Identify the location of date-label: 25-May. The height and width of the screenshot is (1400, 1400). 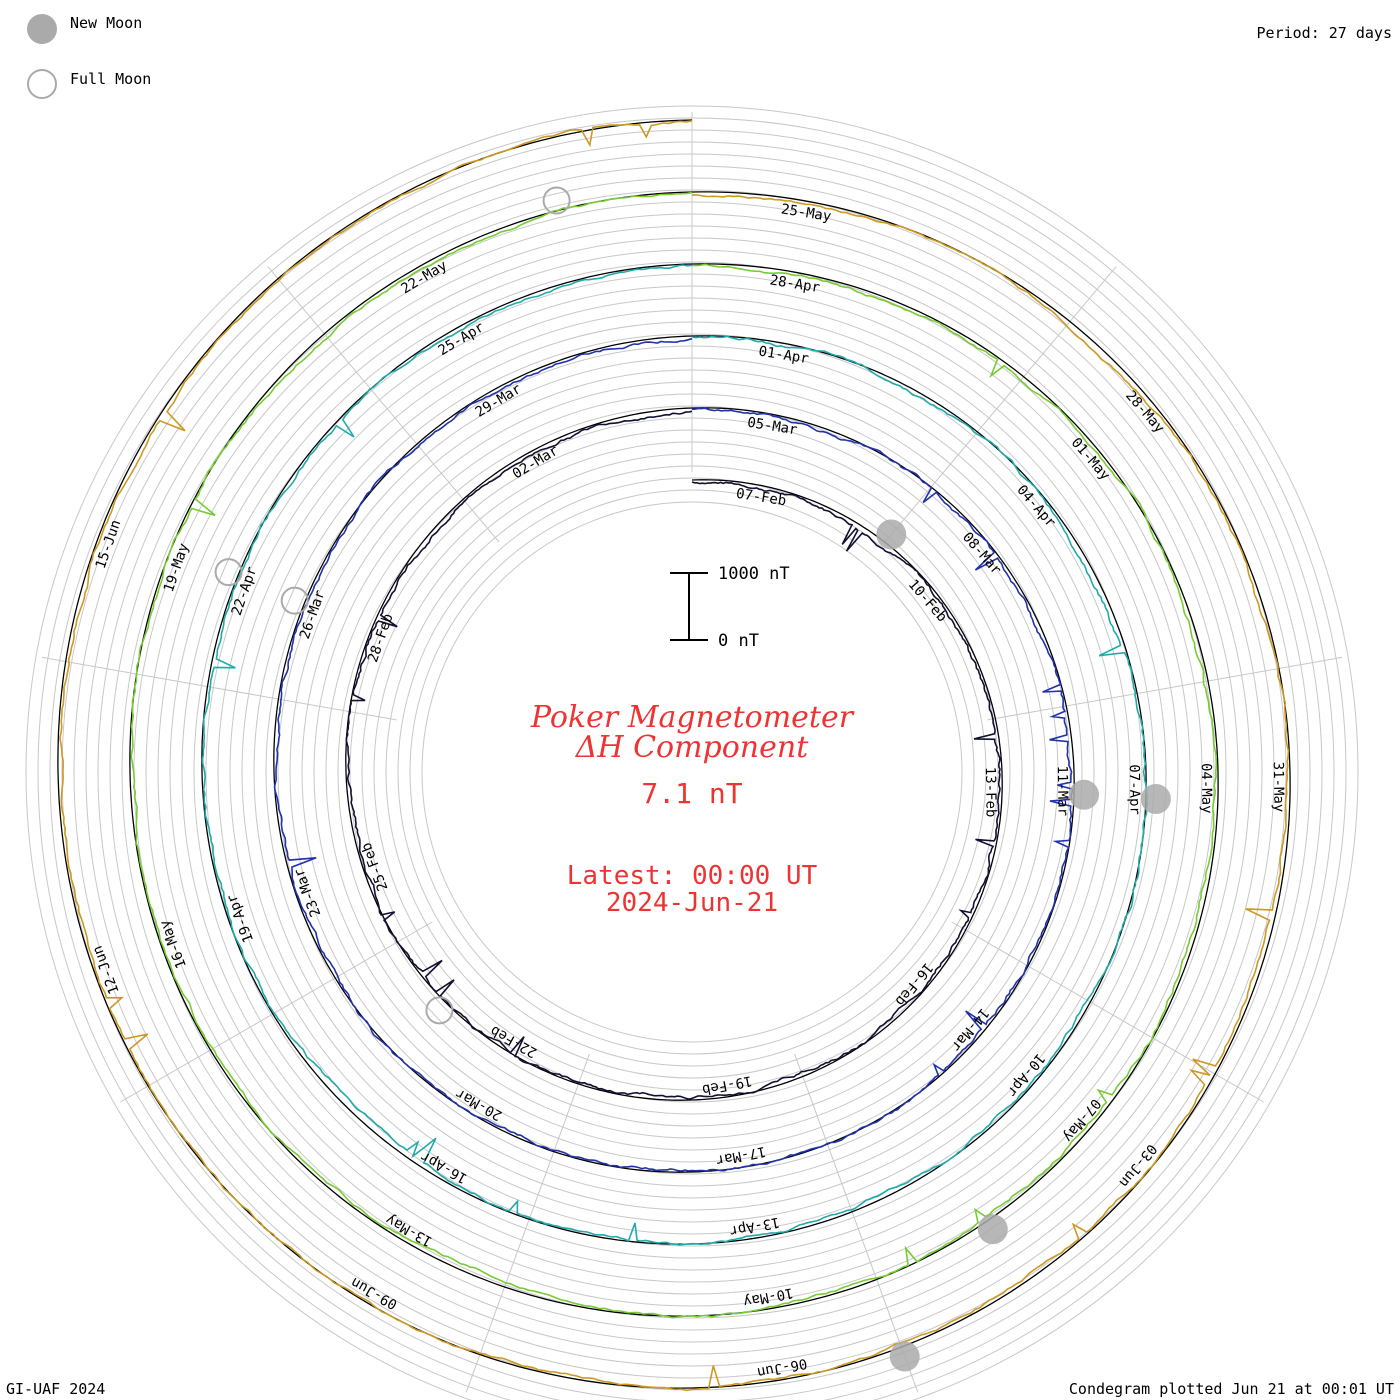
(806, 213).